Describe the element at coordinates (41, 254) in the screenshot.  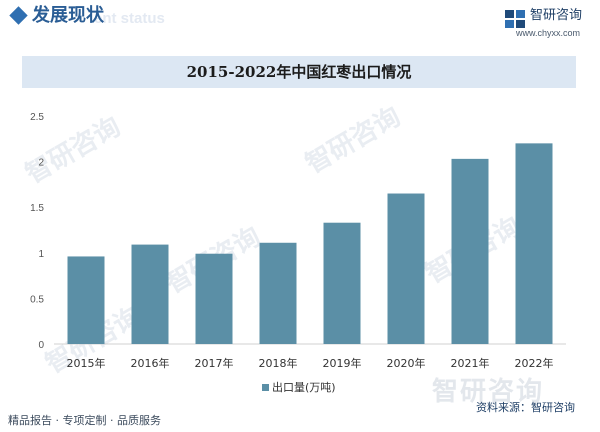
I see `y-tick-label: 1` at that location.